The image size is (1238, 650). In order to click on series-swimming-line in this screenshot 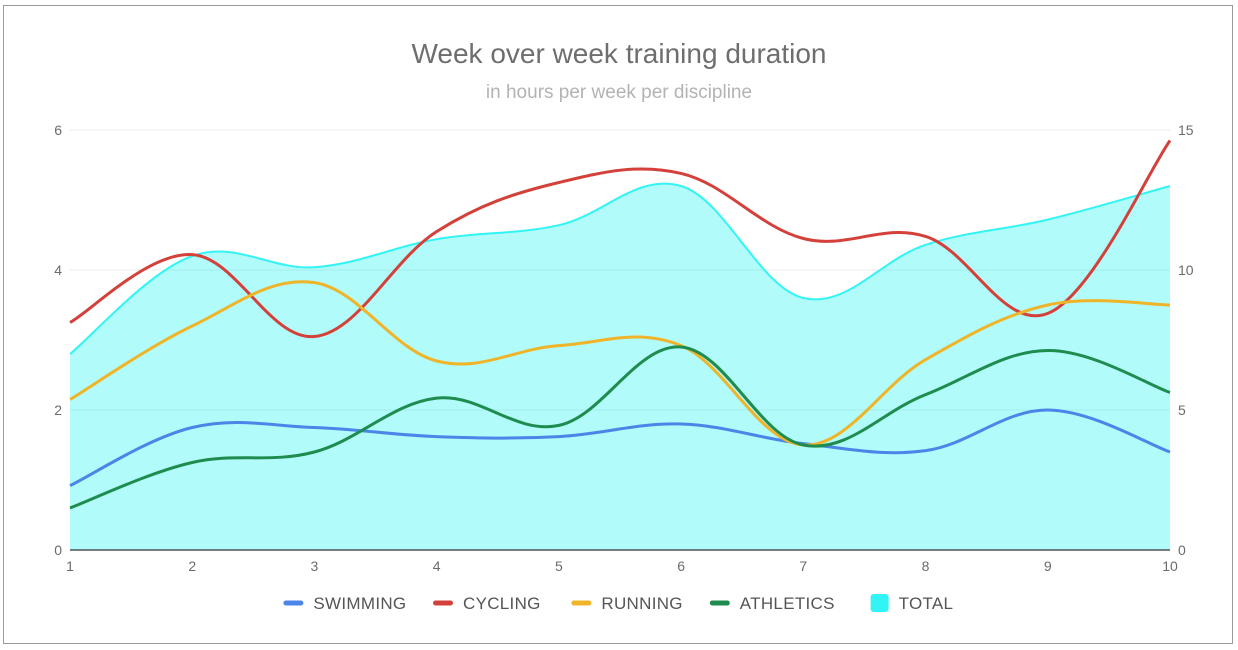, I will do `click(620, 447)`.